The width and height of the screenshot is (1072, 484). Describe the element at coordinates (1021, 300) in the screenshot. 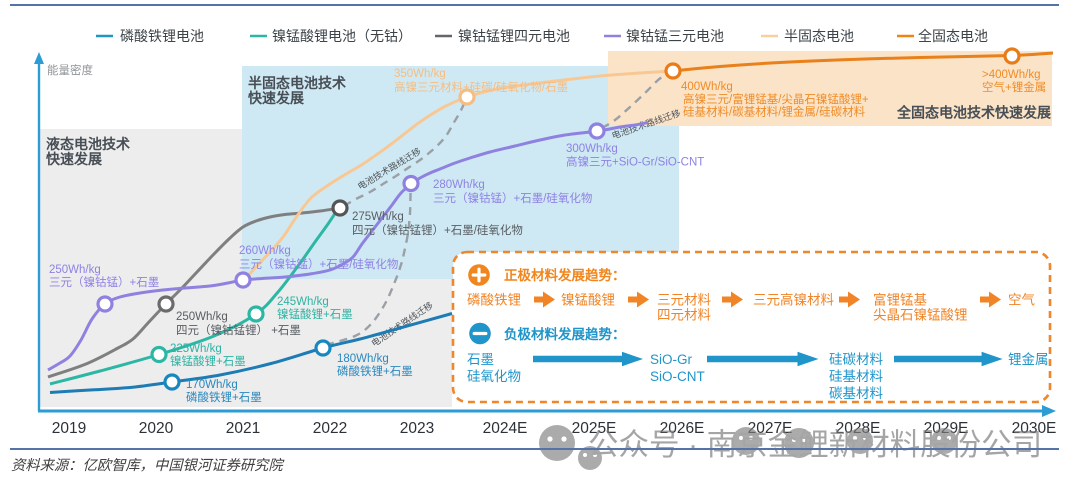

I see `svg-text: 空气` at that location.